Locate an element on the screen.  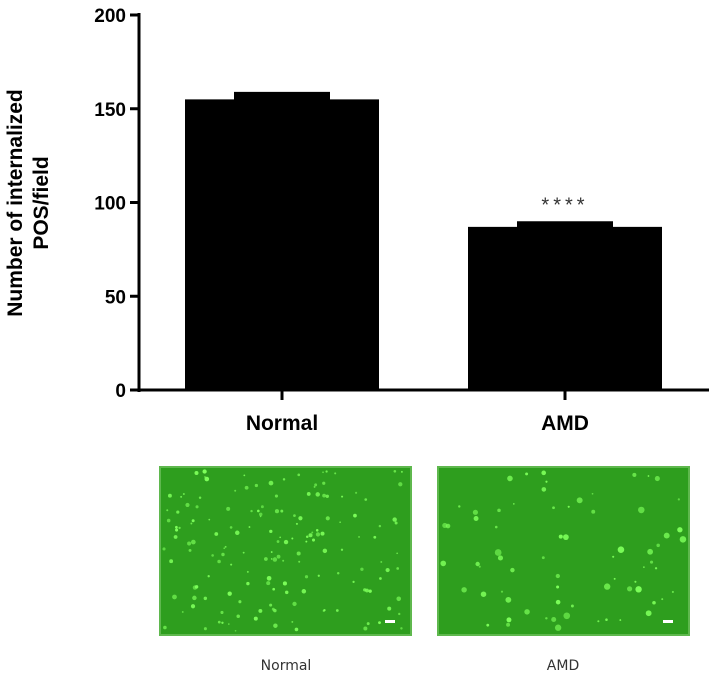
image-caption-amd: AMD is located at coordinates (563, 666).